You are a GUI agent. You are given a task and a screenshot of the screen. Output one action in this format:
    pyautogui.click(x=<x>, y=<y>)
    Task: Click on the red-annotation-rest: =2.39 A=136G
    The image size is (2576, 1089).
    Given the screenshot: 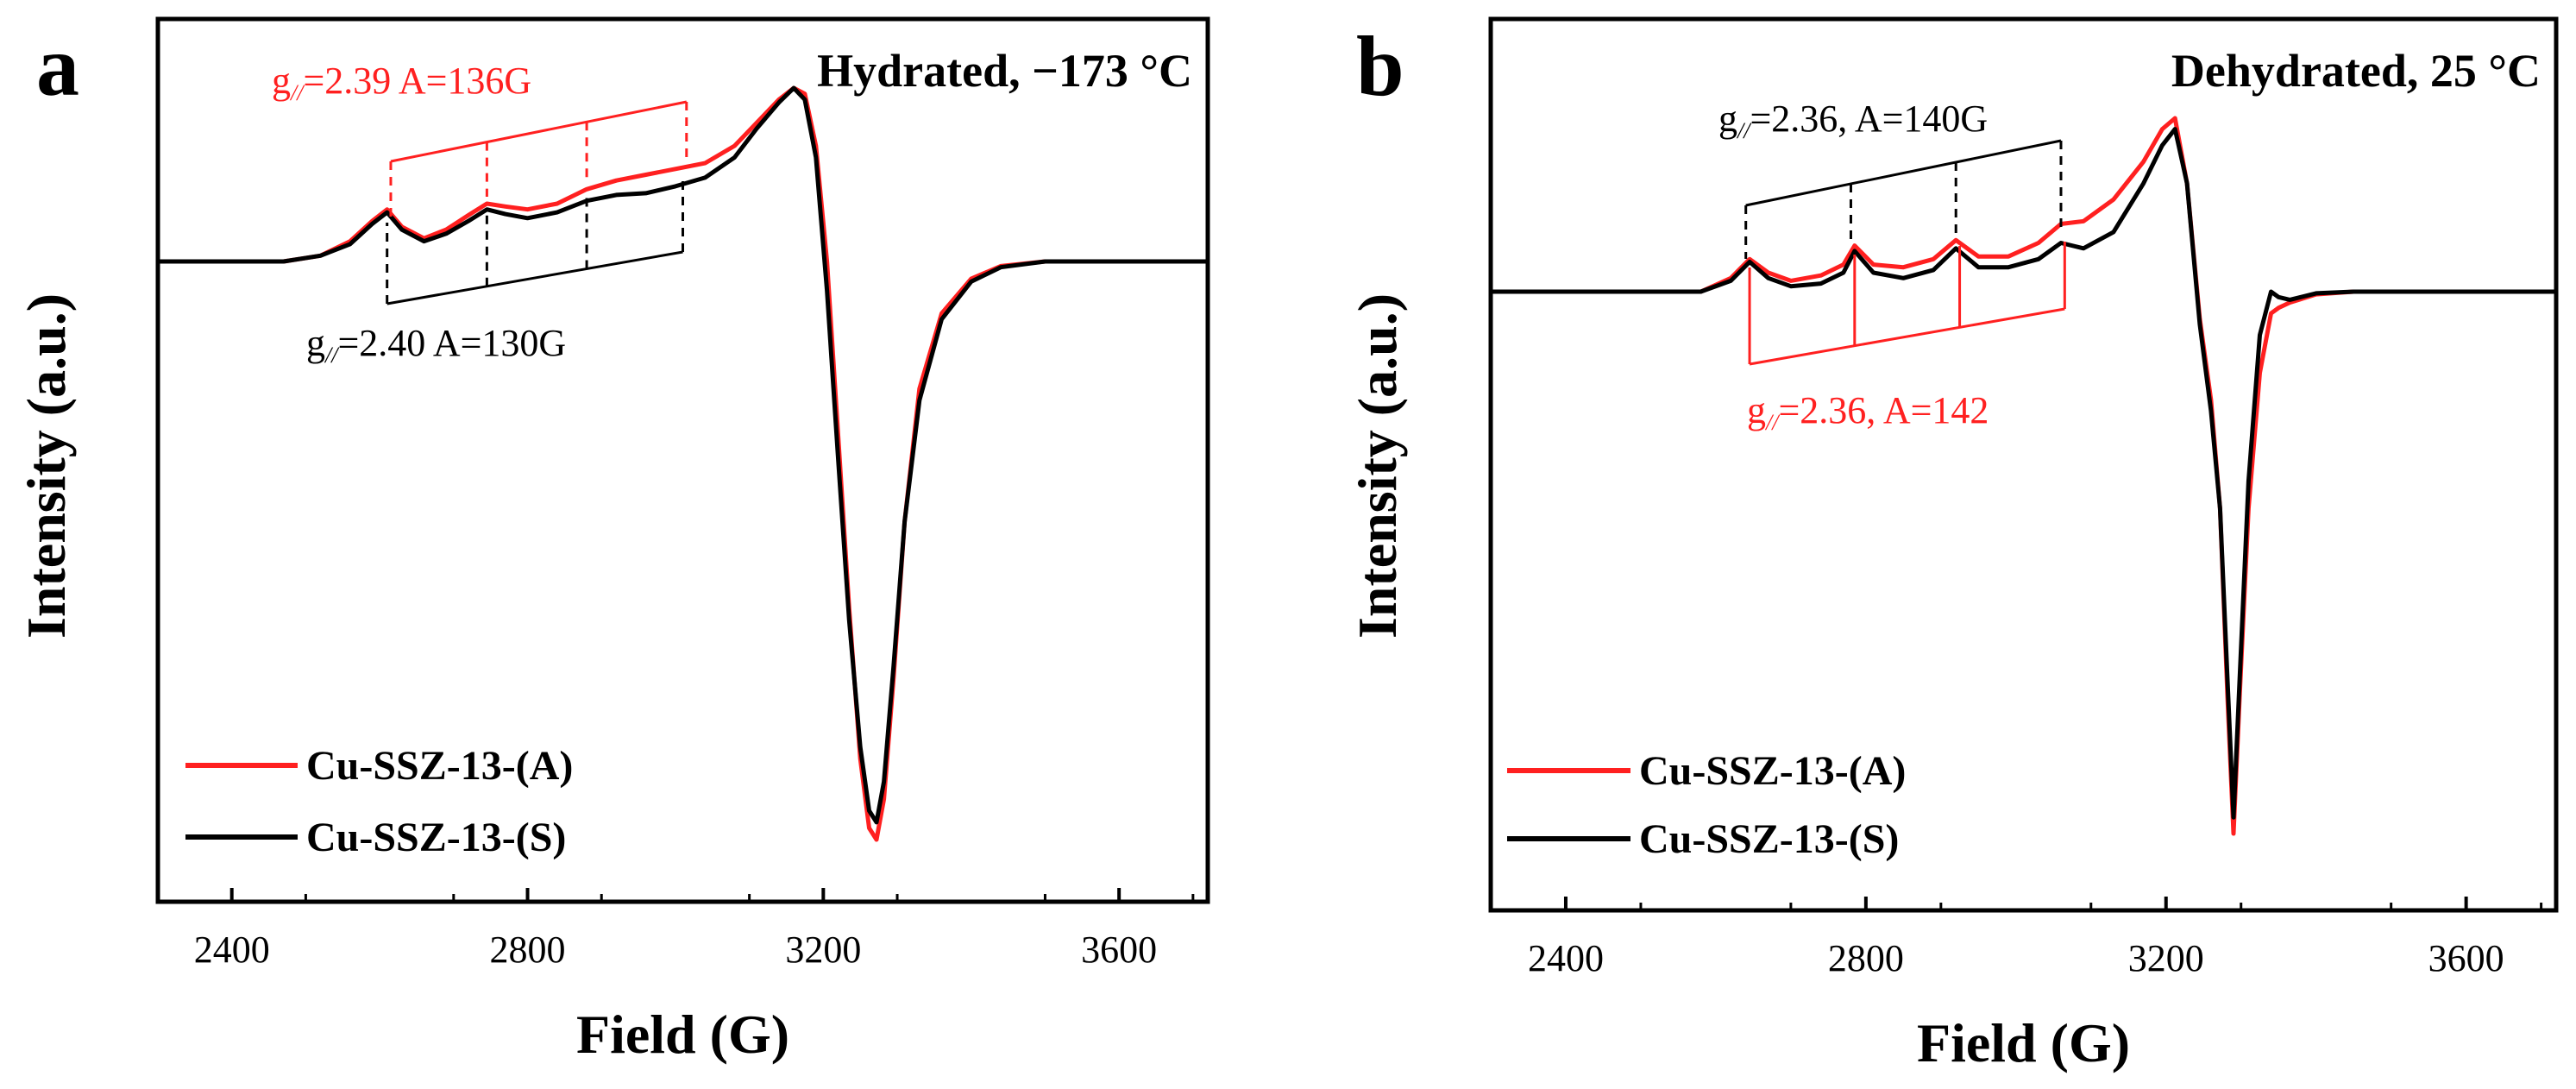 What is the action you would take?
    pyautogui.click(x=417, y=81)
    